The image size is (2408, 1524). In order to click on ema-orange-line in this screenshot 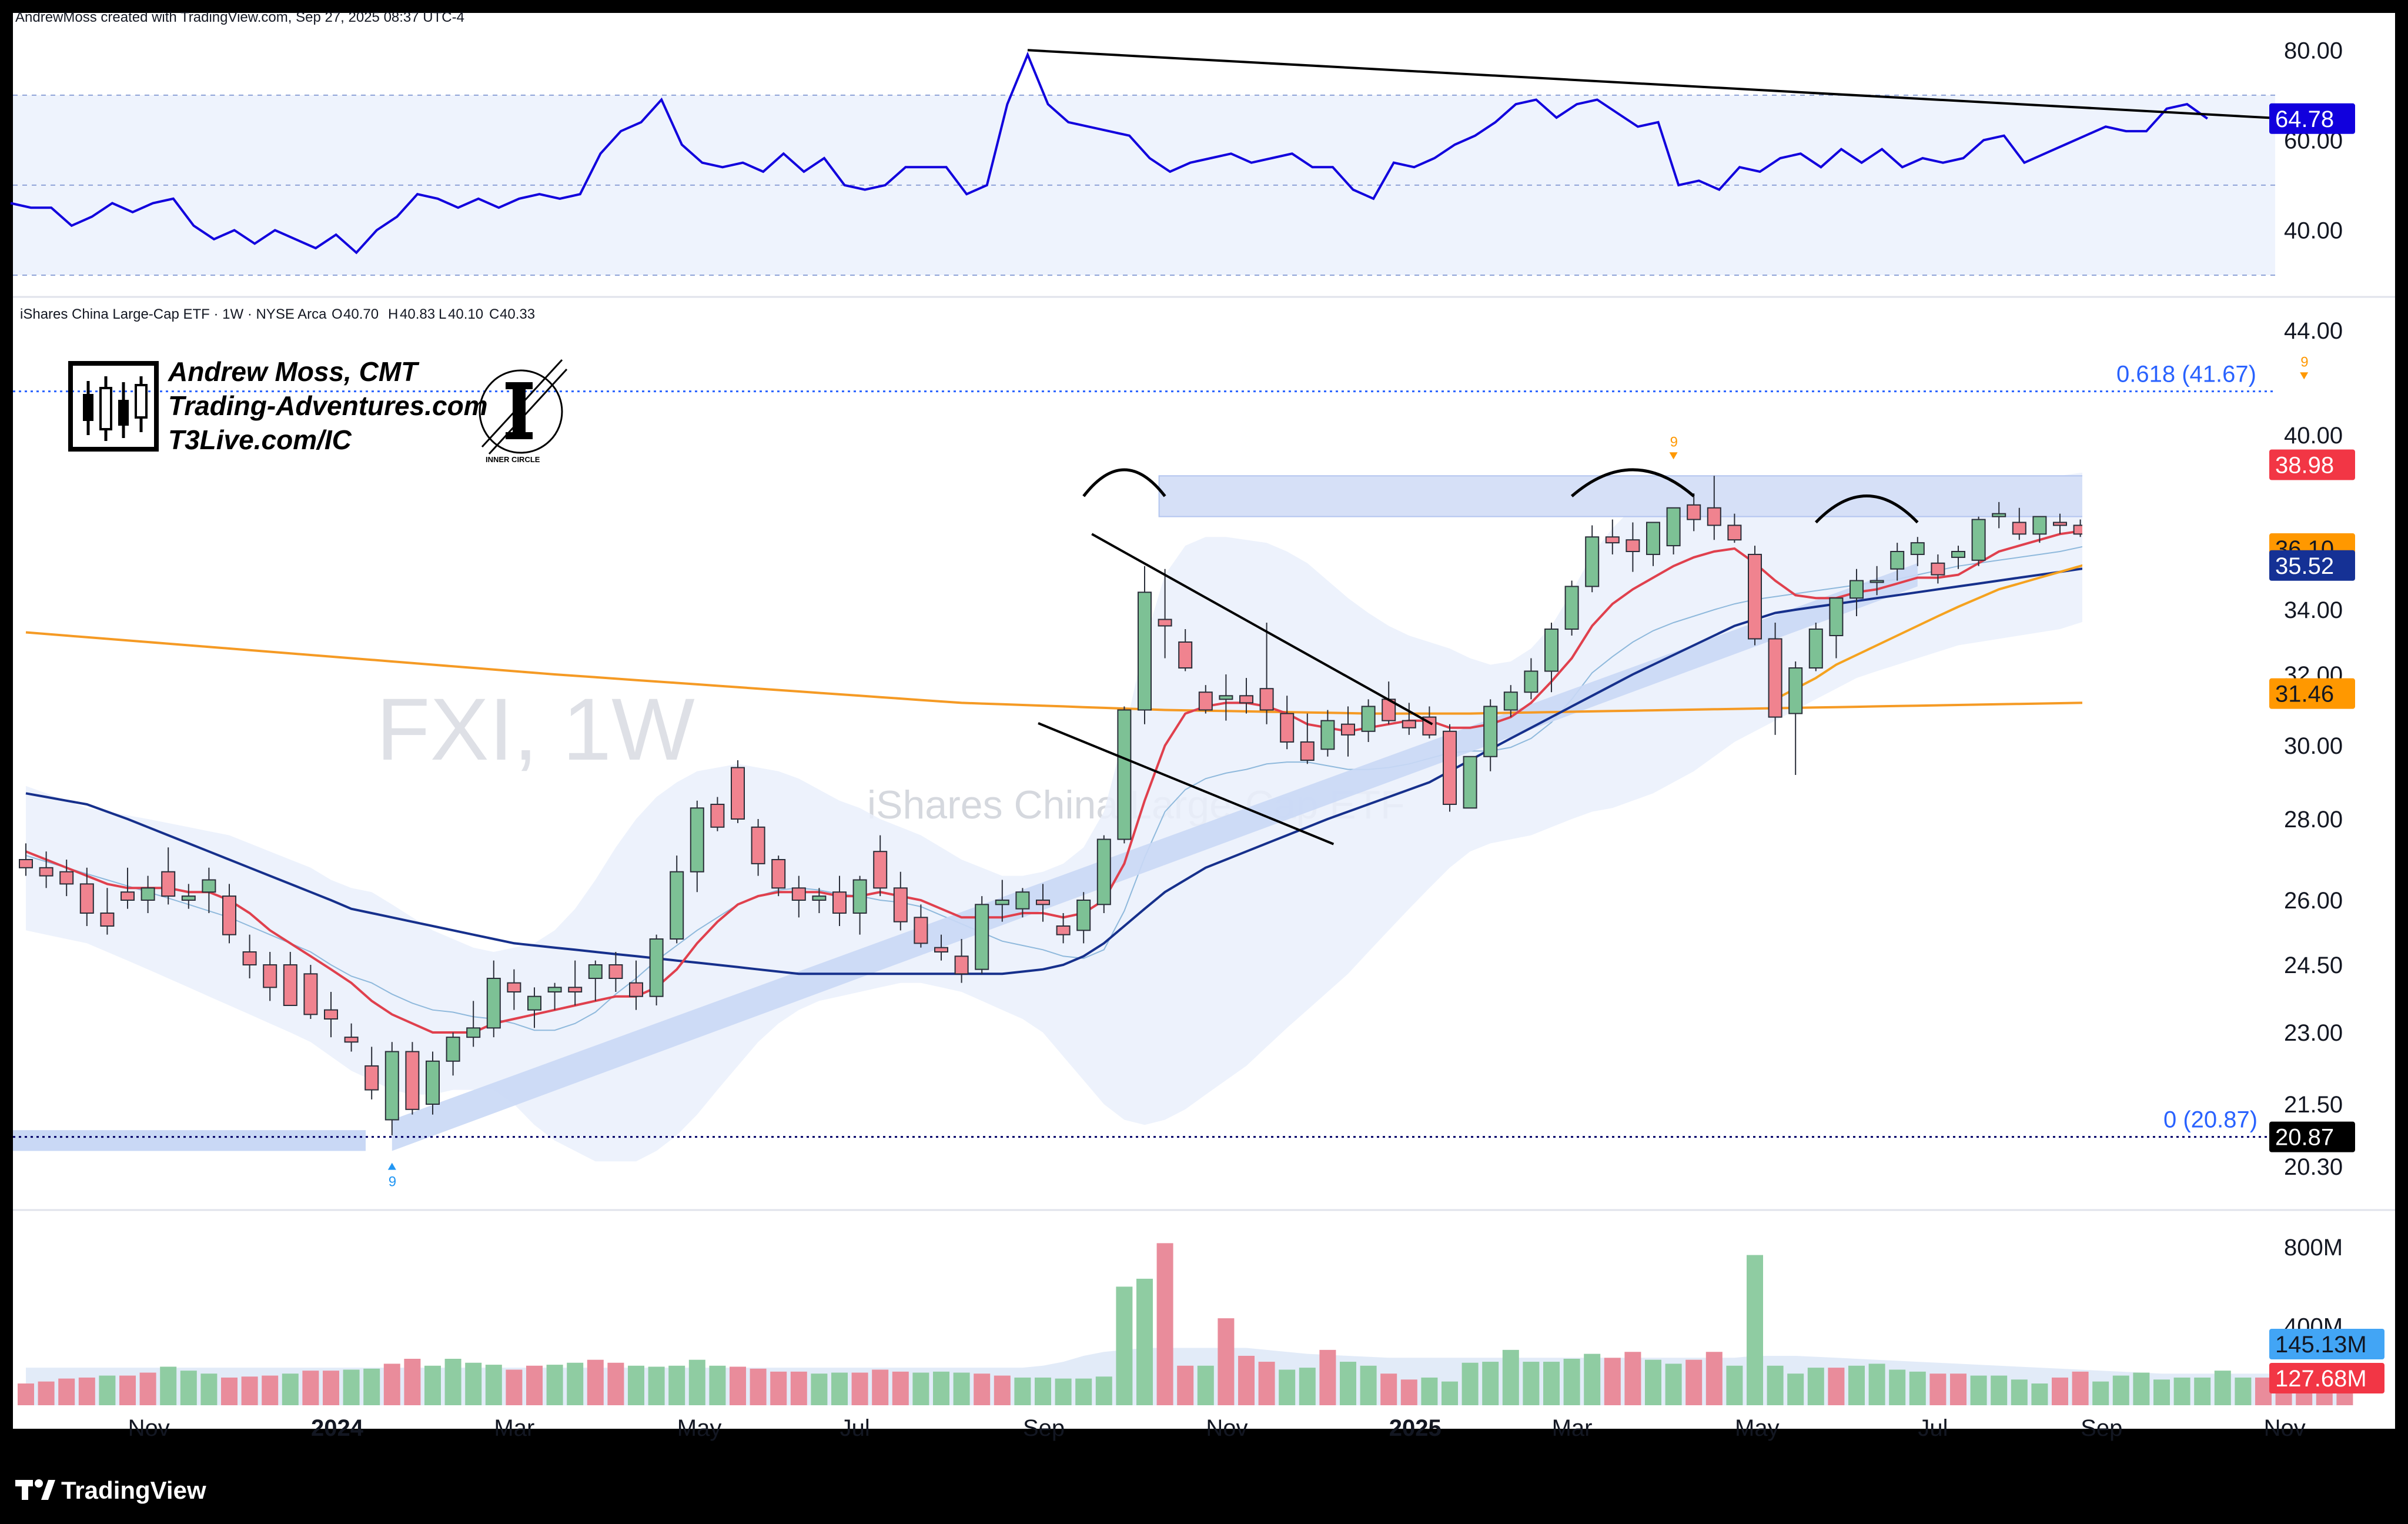, I will do `click(1928, 632)`.